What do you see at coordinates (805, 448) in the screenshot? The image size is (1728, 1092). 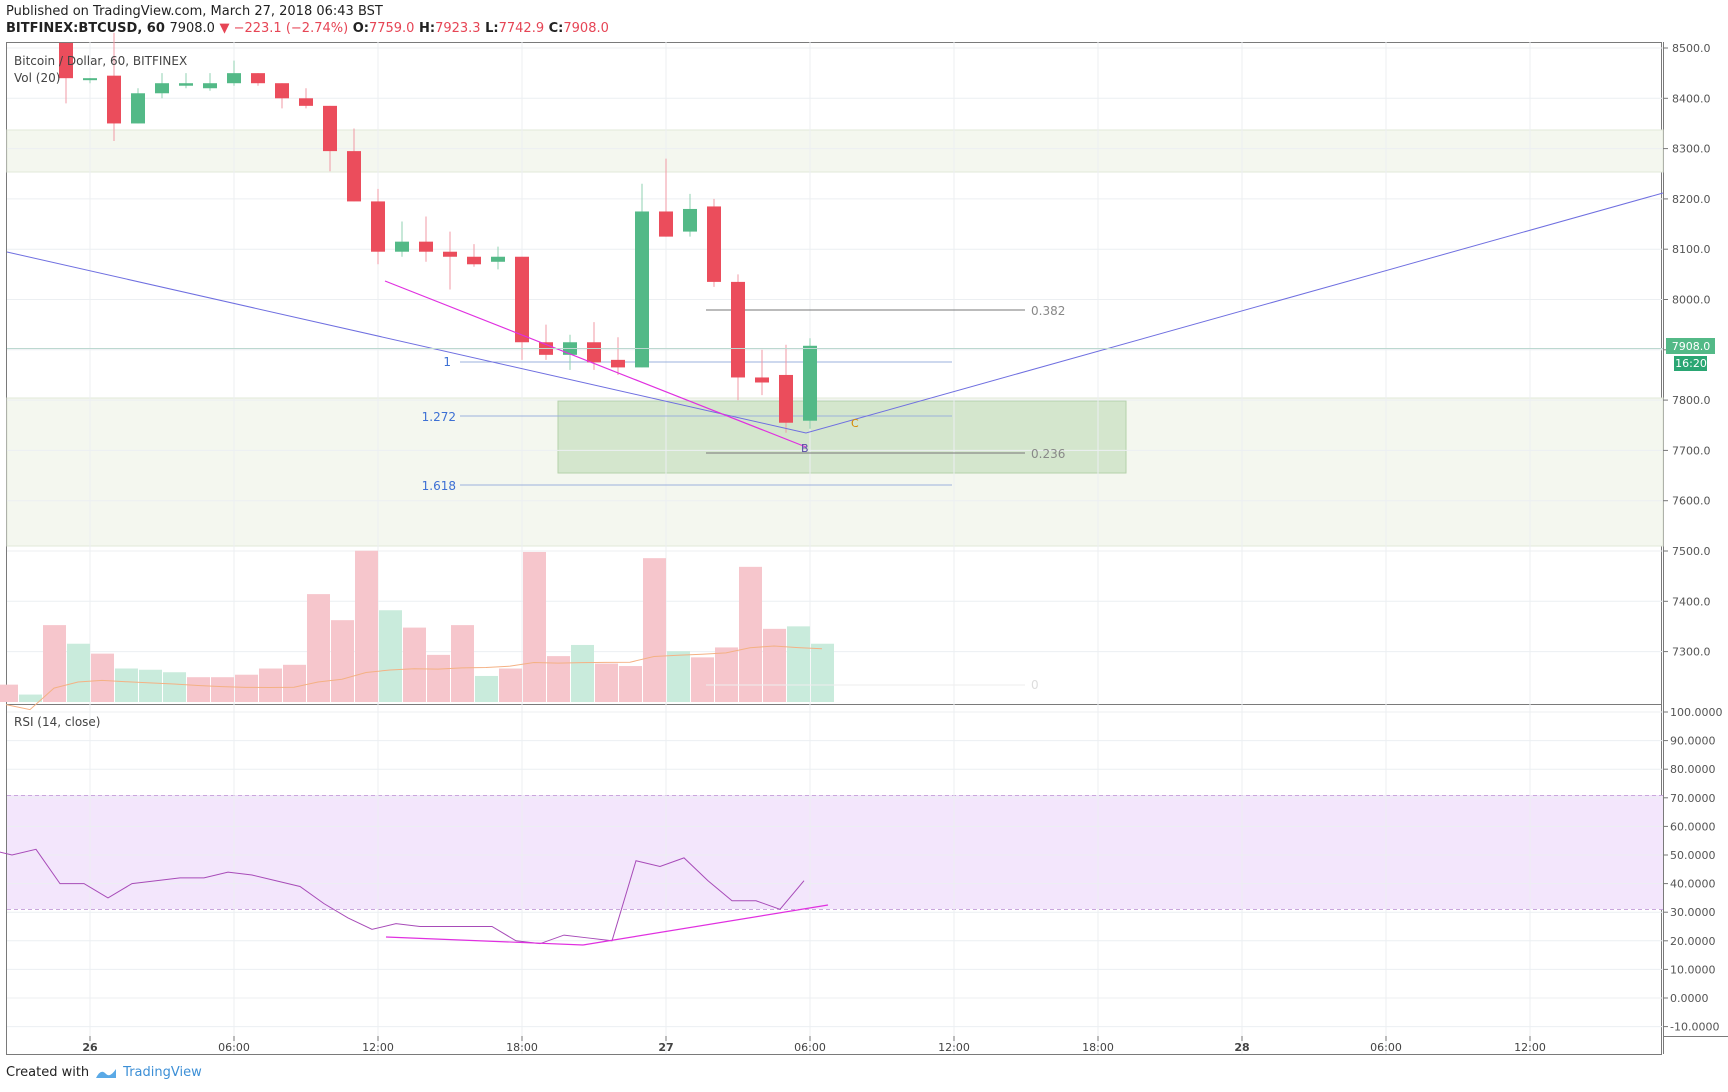 I see `point-b-label: B` at bounding box center [805, 448].